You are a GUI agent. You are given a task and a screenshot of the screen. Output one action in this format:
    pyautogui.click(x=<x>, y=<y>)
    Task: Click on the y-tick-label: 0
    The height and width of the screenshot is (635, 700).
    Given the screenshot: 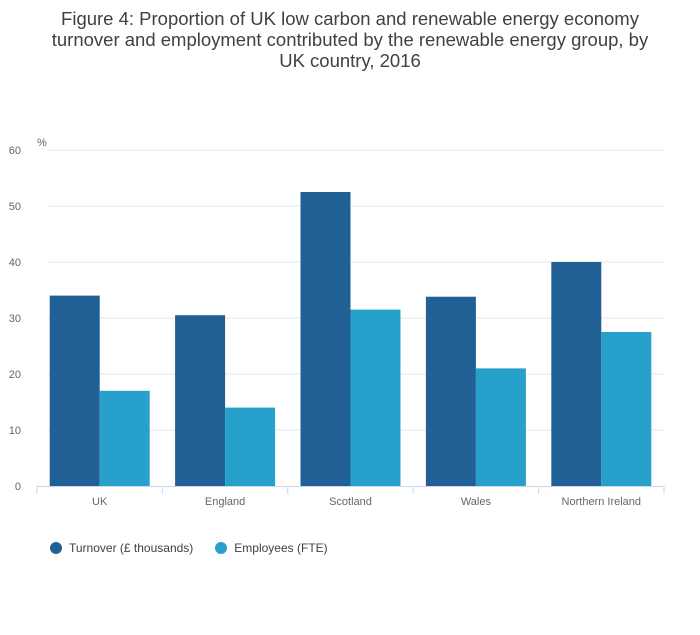 What is the action you would take?
    pyautogui.click(x=18, y=487)
    